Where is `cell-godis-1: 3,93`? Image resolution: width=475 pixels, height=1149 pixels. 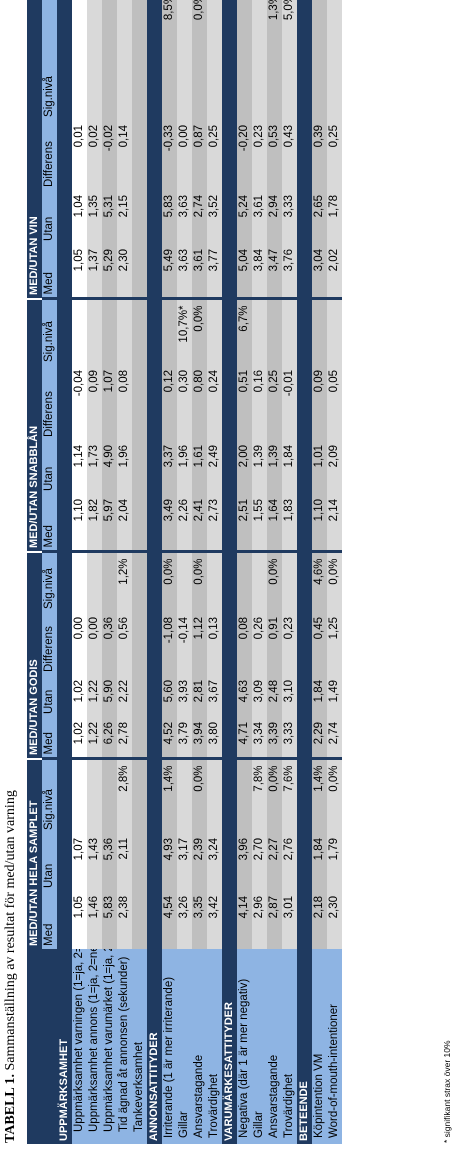
cell-godis-1: 3,93 is located at coordinates (184, 695).